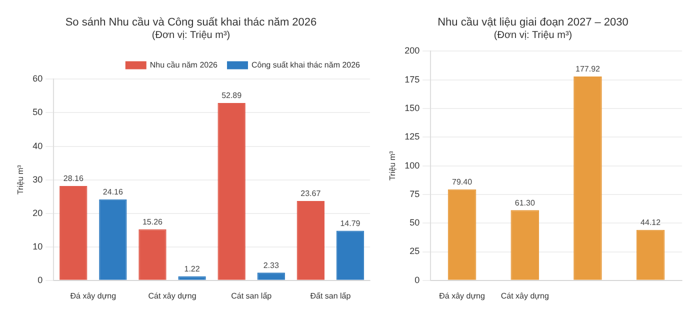 The height and width of the screenshot is (317, 700). What do you see at coordinates (192, 269) in the screenshot?
I see `data-label: 1.22` at bounding box center [192, 269].